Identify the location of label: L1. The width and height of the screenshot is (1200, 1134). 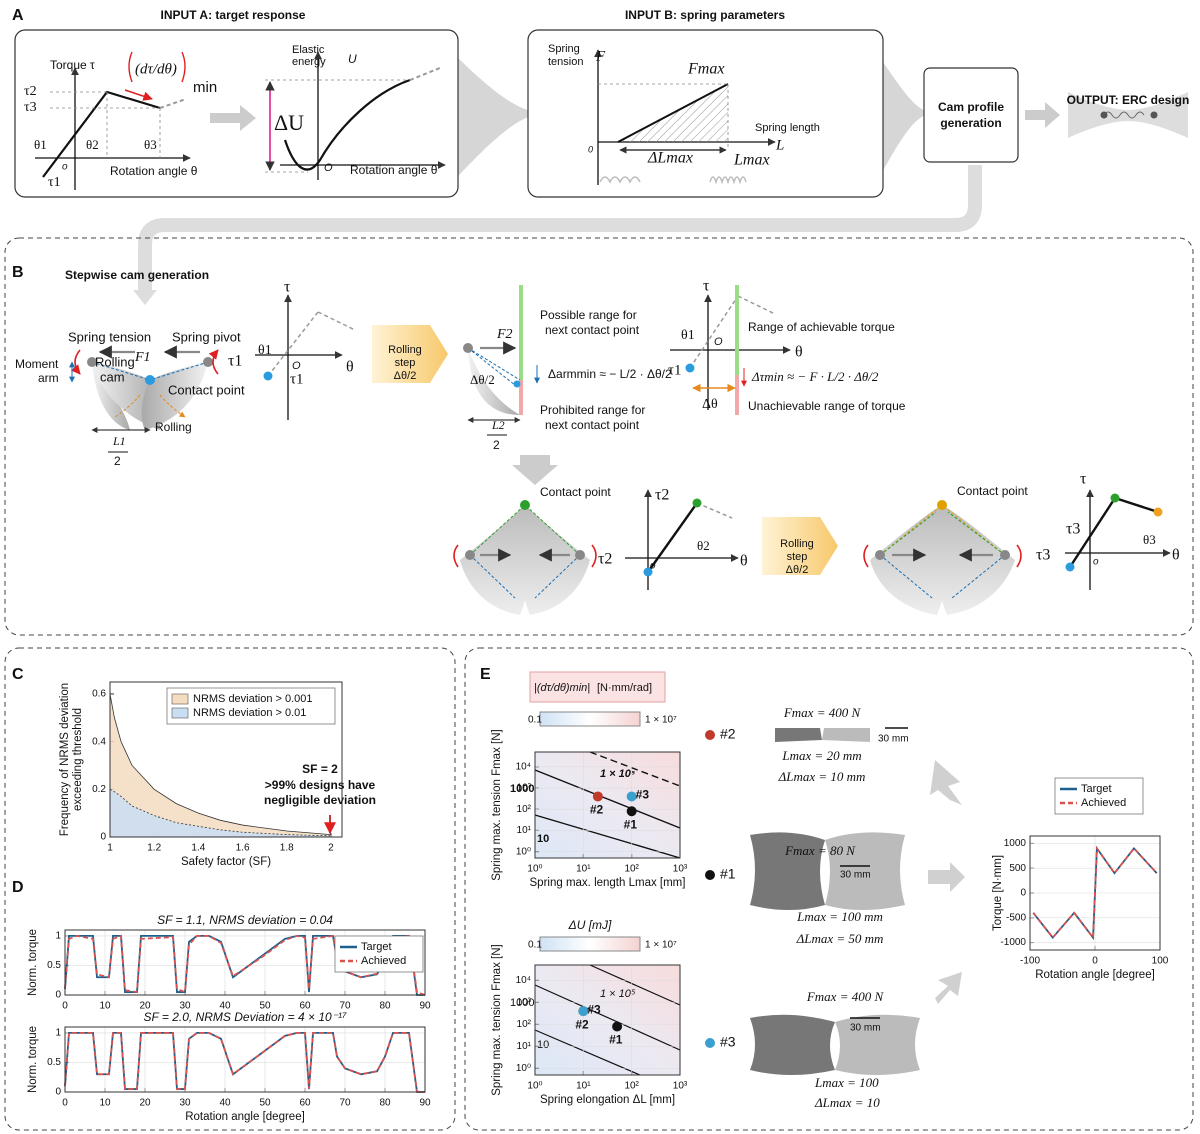
(119, 441).